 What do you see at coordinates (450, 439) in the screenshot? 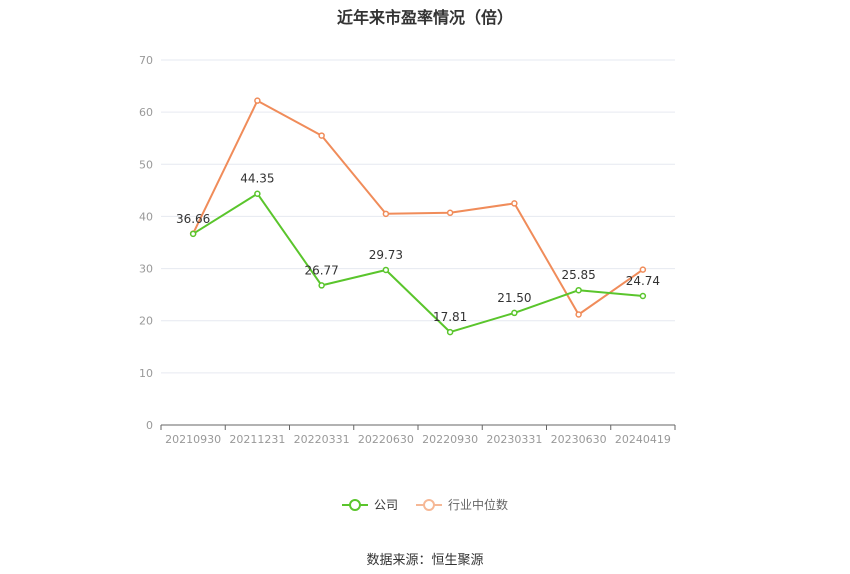
I see `x-tick-label: 20220930` at bounding box center [450, 439].